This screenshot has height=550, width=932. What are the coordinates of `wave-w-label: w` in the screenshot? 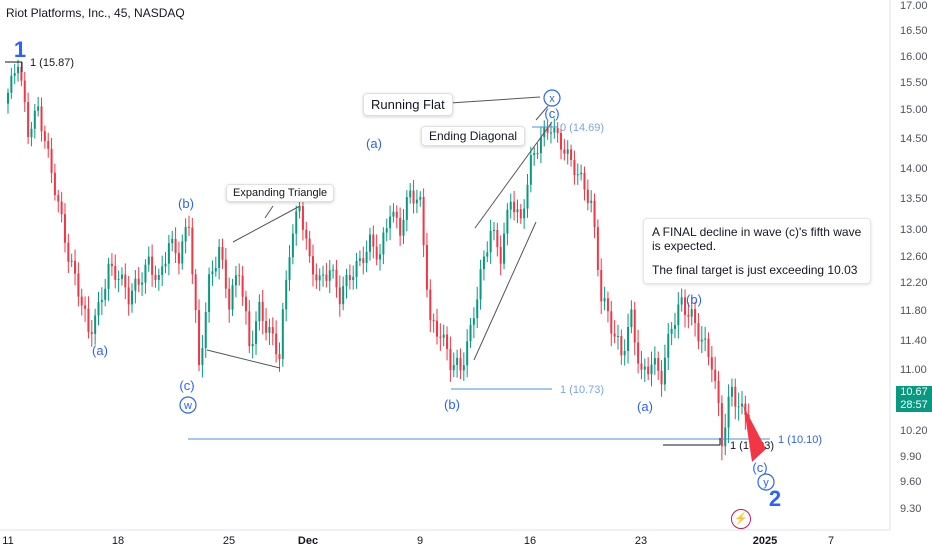 It's located at (187, 406).